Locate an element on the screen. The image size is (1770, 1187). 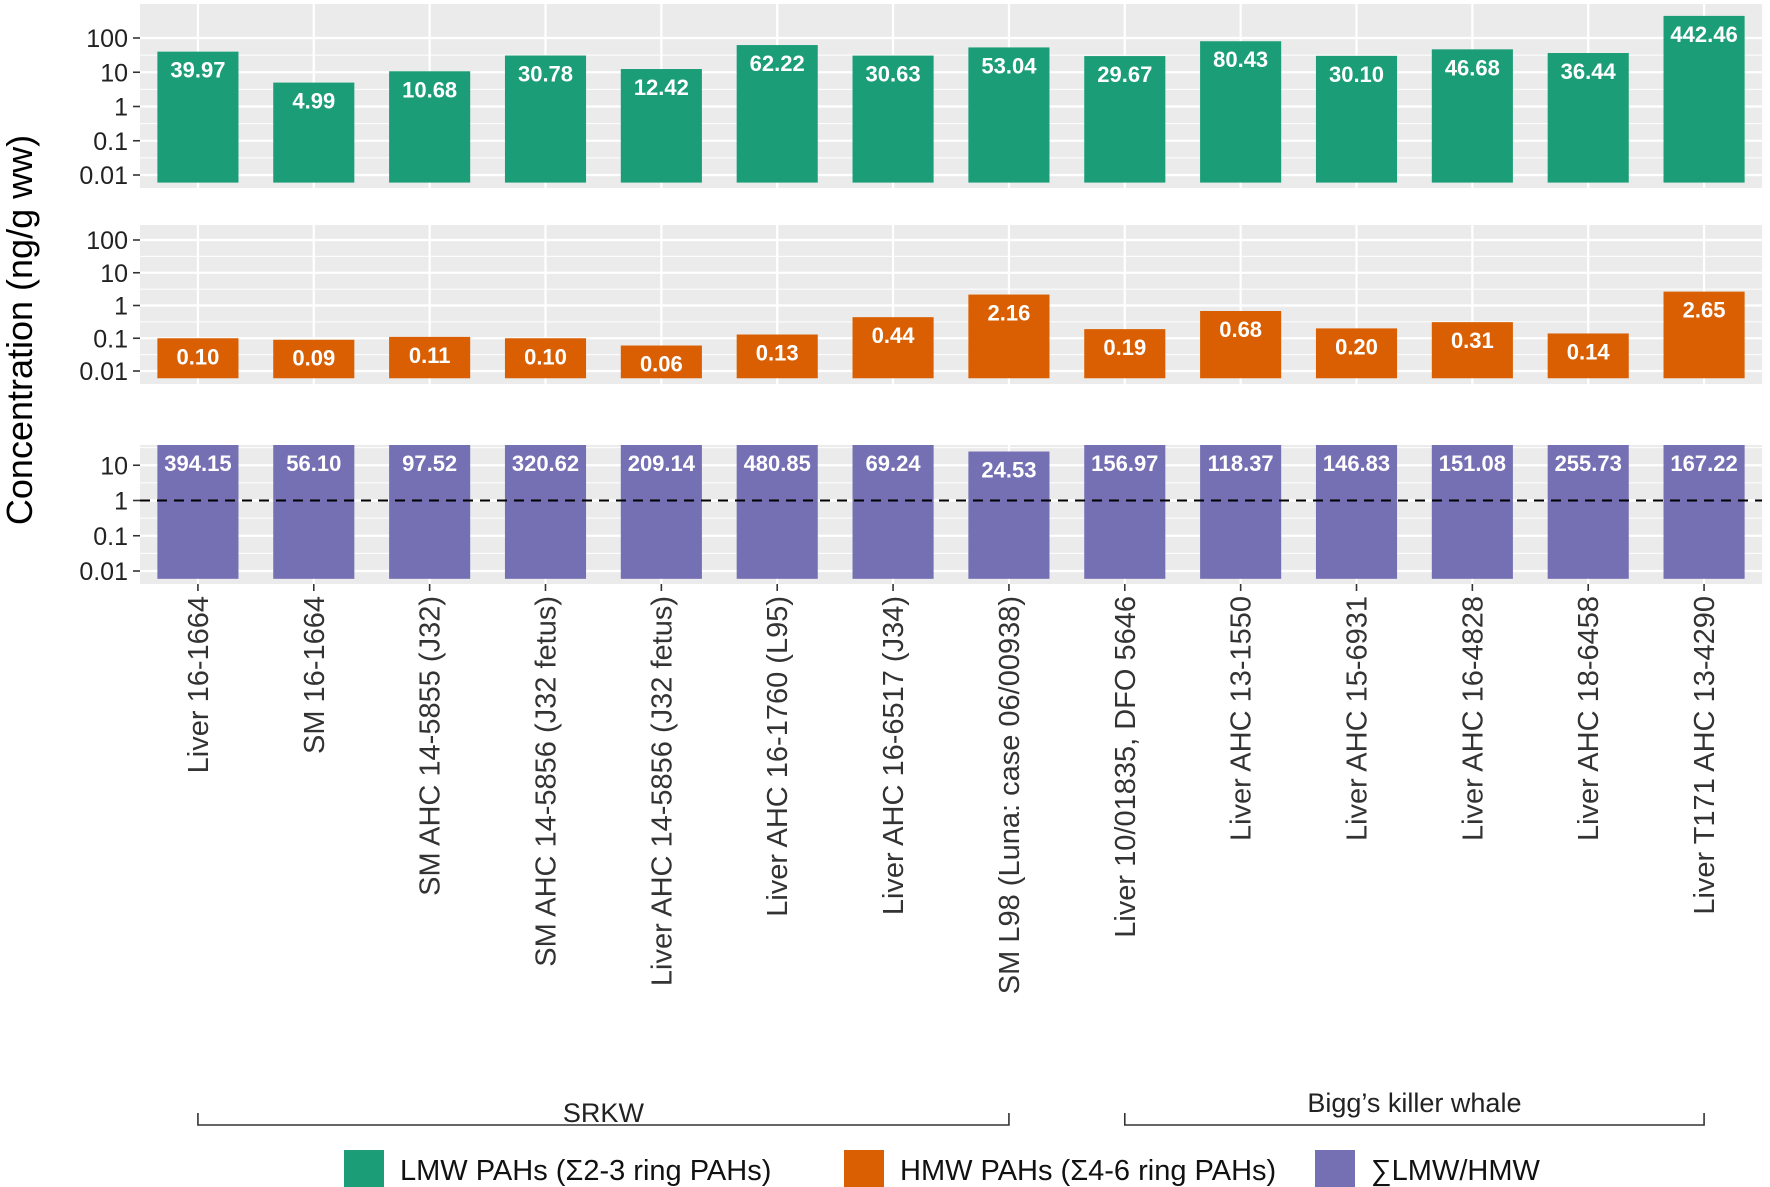
group-label: Bigg’s killer whale is located at coordinates (1414, 1103).